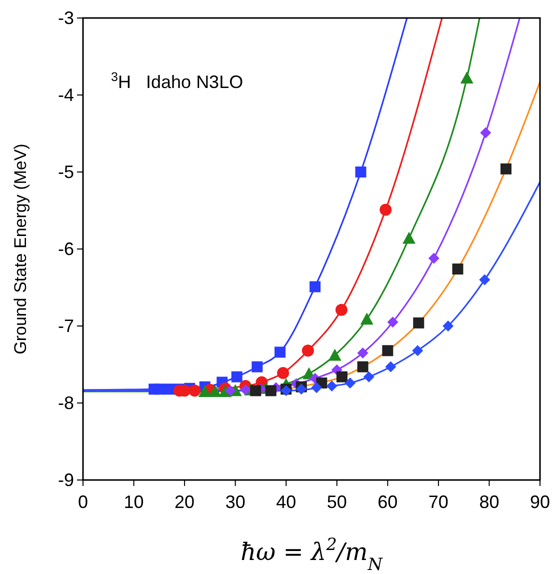  Describe the element at coordinates (336, 502) in the screenshot. I see `x-tick-label: 50` at that location.